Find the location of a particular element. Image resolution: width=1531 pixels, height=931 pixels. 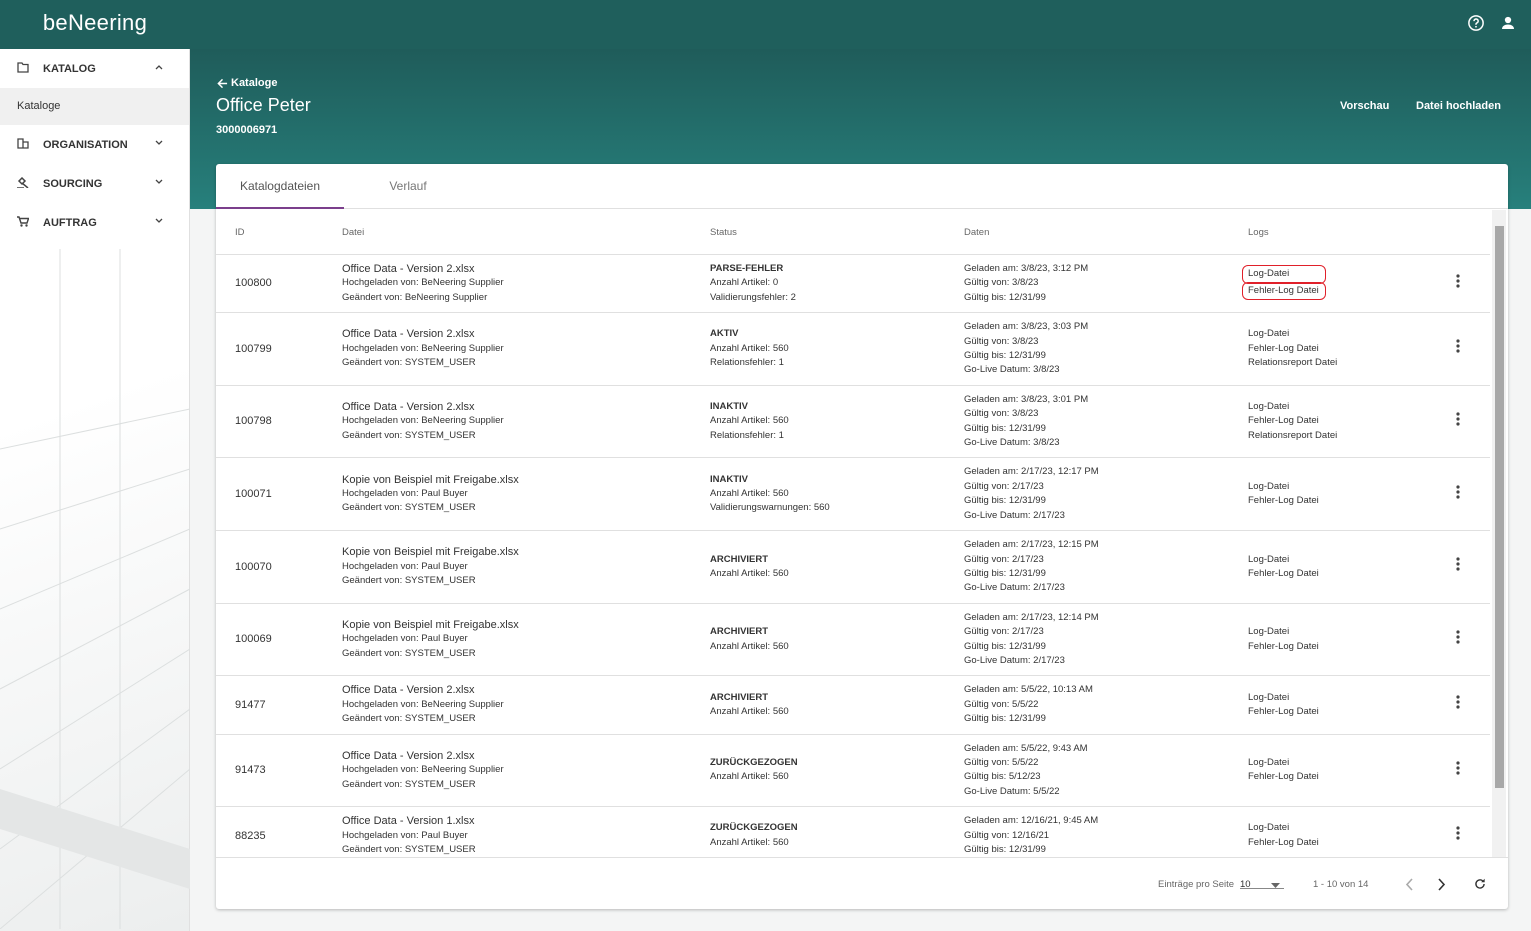

refresh is located at coordinates (1480, 884).